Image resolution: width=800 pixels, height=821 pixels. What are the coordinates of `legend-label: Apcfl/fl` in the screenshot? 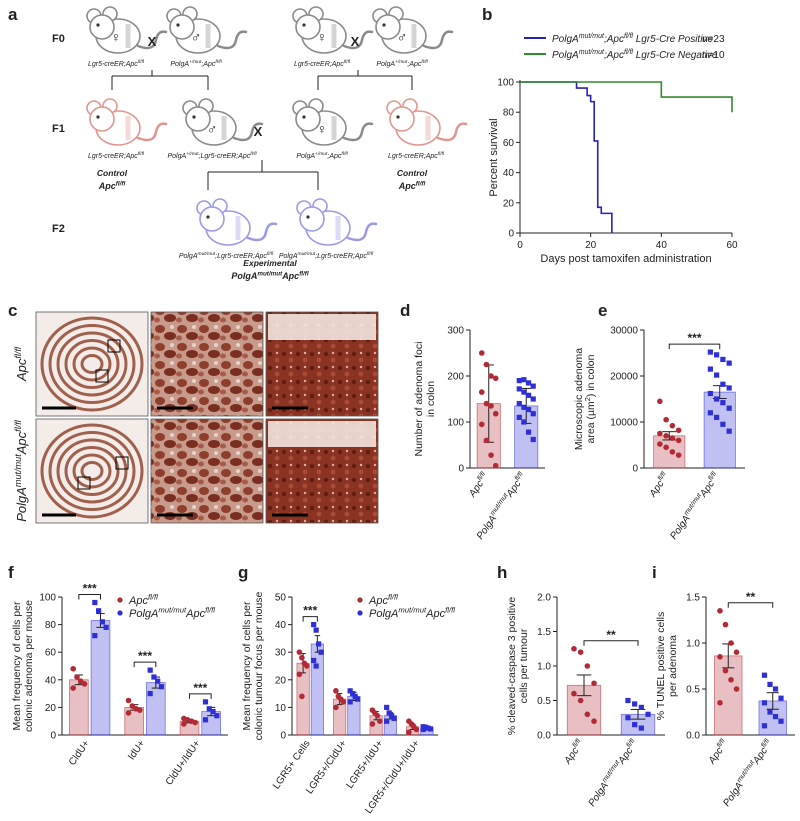 It's located at (383, 600).